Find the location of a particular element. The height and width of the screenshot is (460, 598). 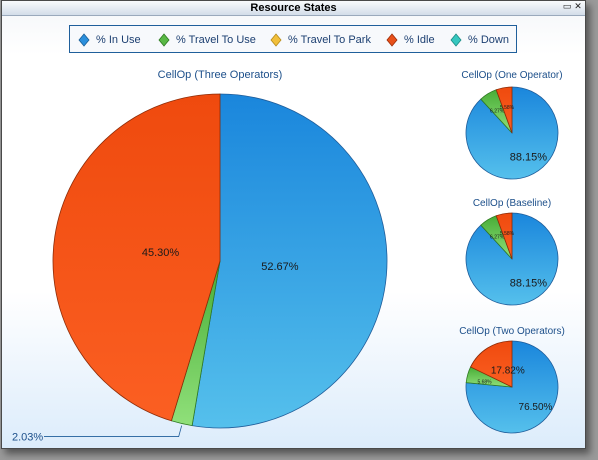

legend-label: % Down is located at coordinates (488, 40).